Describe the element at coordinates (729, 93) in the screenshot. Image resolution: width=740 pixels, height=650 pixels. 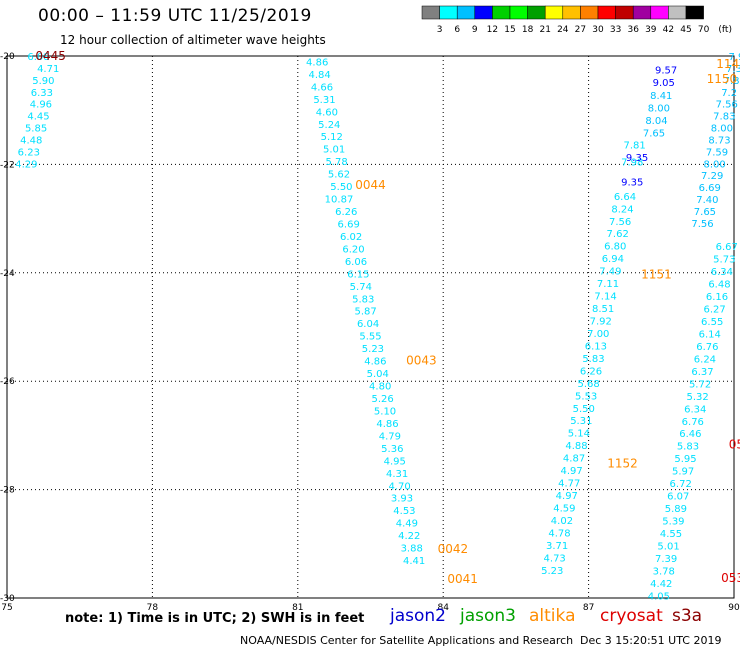
I see `wave-height-value: 7.2` at that location.